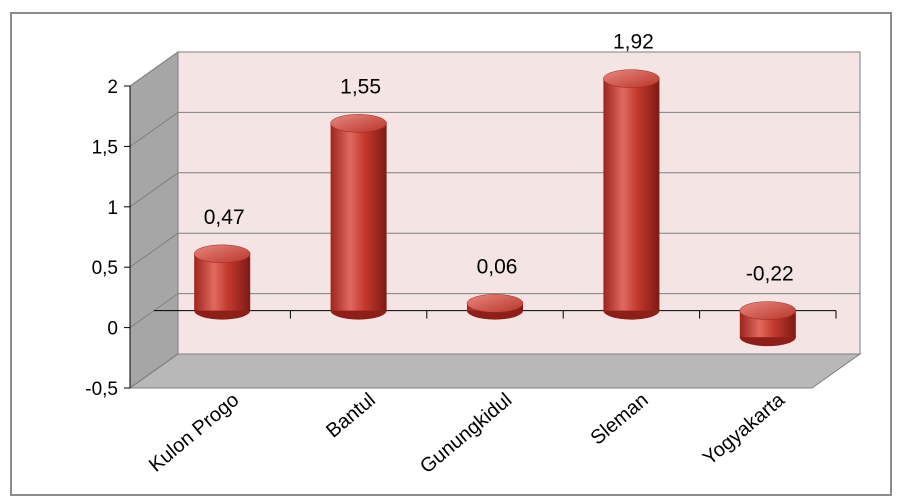  I want to click on side-wall, so click(154, 220).